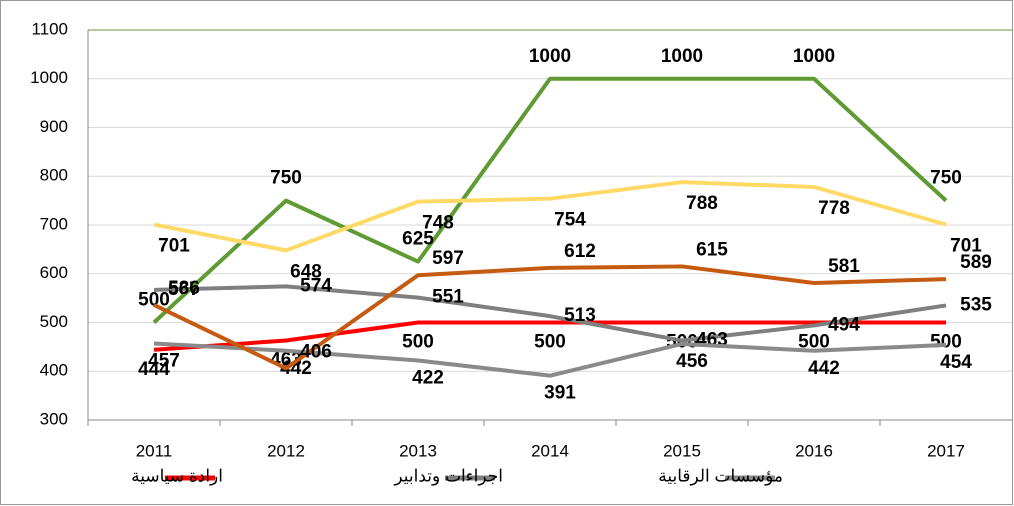 This screenshot has width=1014, height=506. I want to click on data-label: 581, so click(844, 266).